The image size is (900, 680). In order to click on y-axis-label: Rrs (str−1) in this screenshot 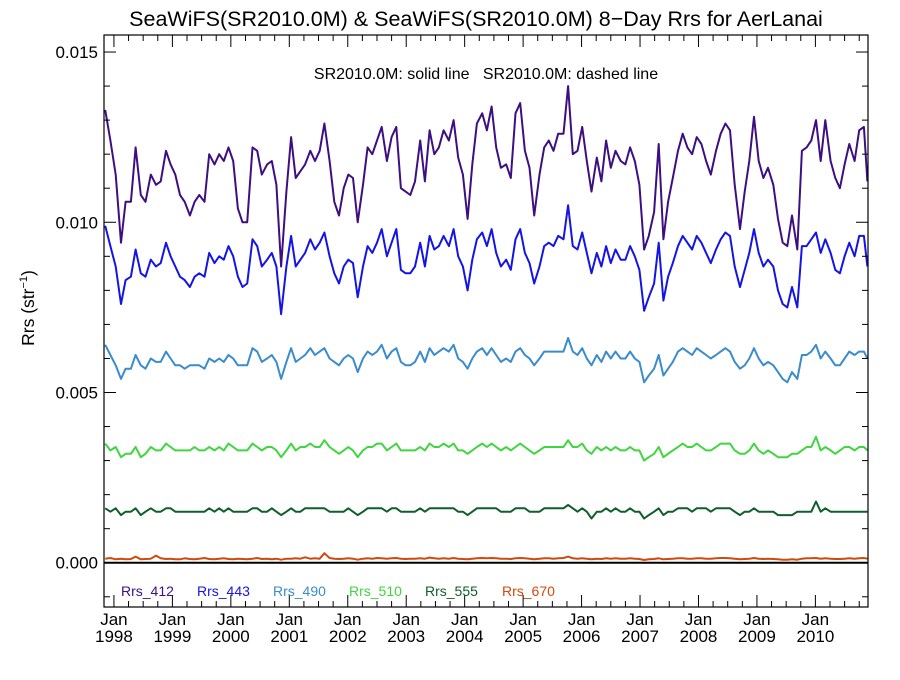, I will do `click(28, 308)`.